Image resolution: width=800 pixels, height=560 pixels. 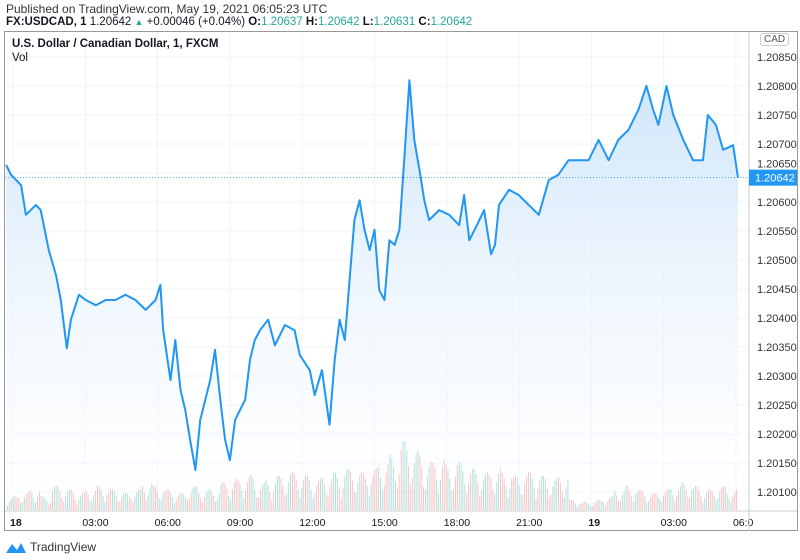 What do you see at coordinates (311, 22) in the screenshot?
I see `high-label: H:` at bounding box center [311, 22].